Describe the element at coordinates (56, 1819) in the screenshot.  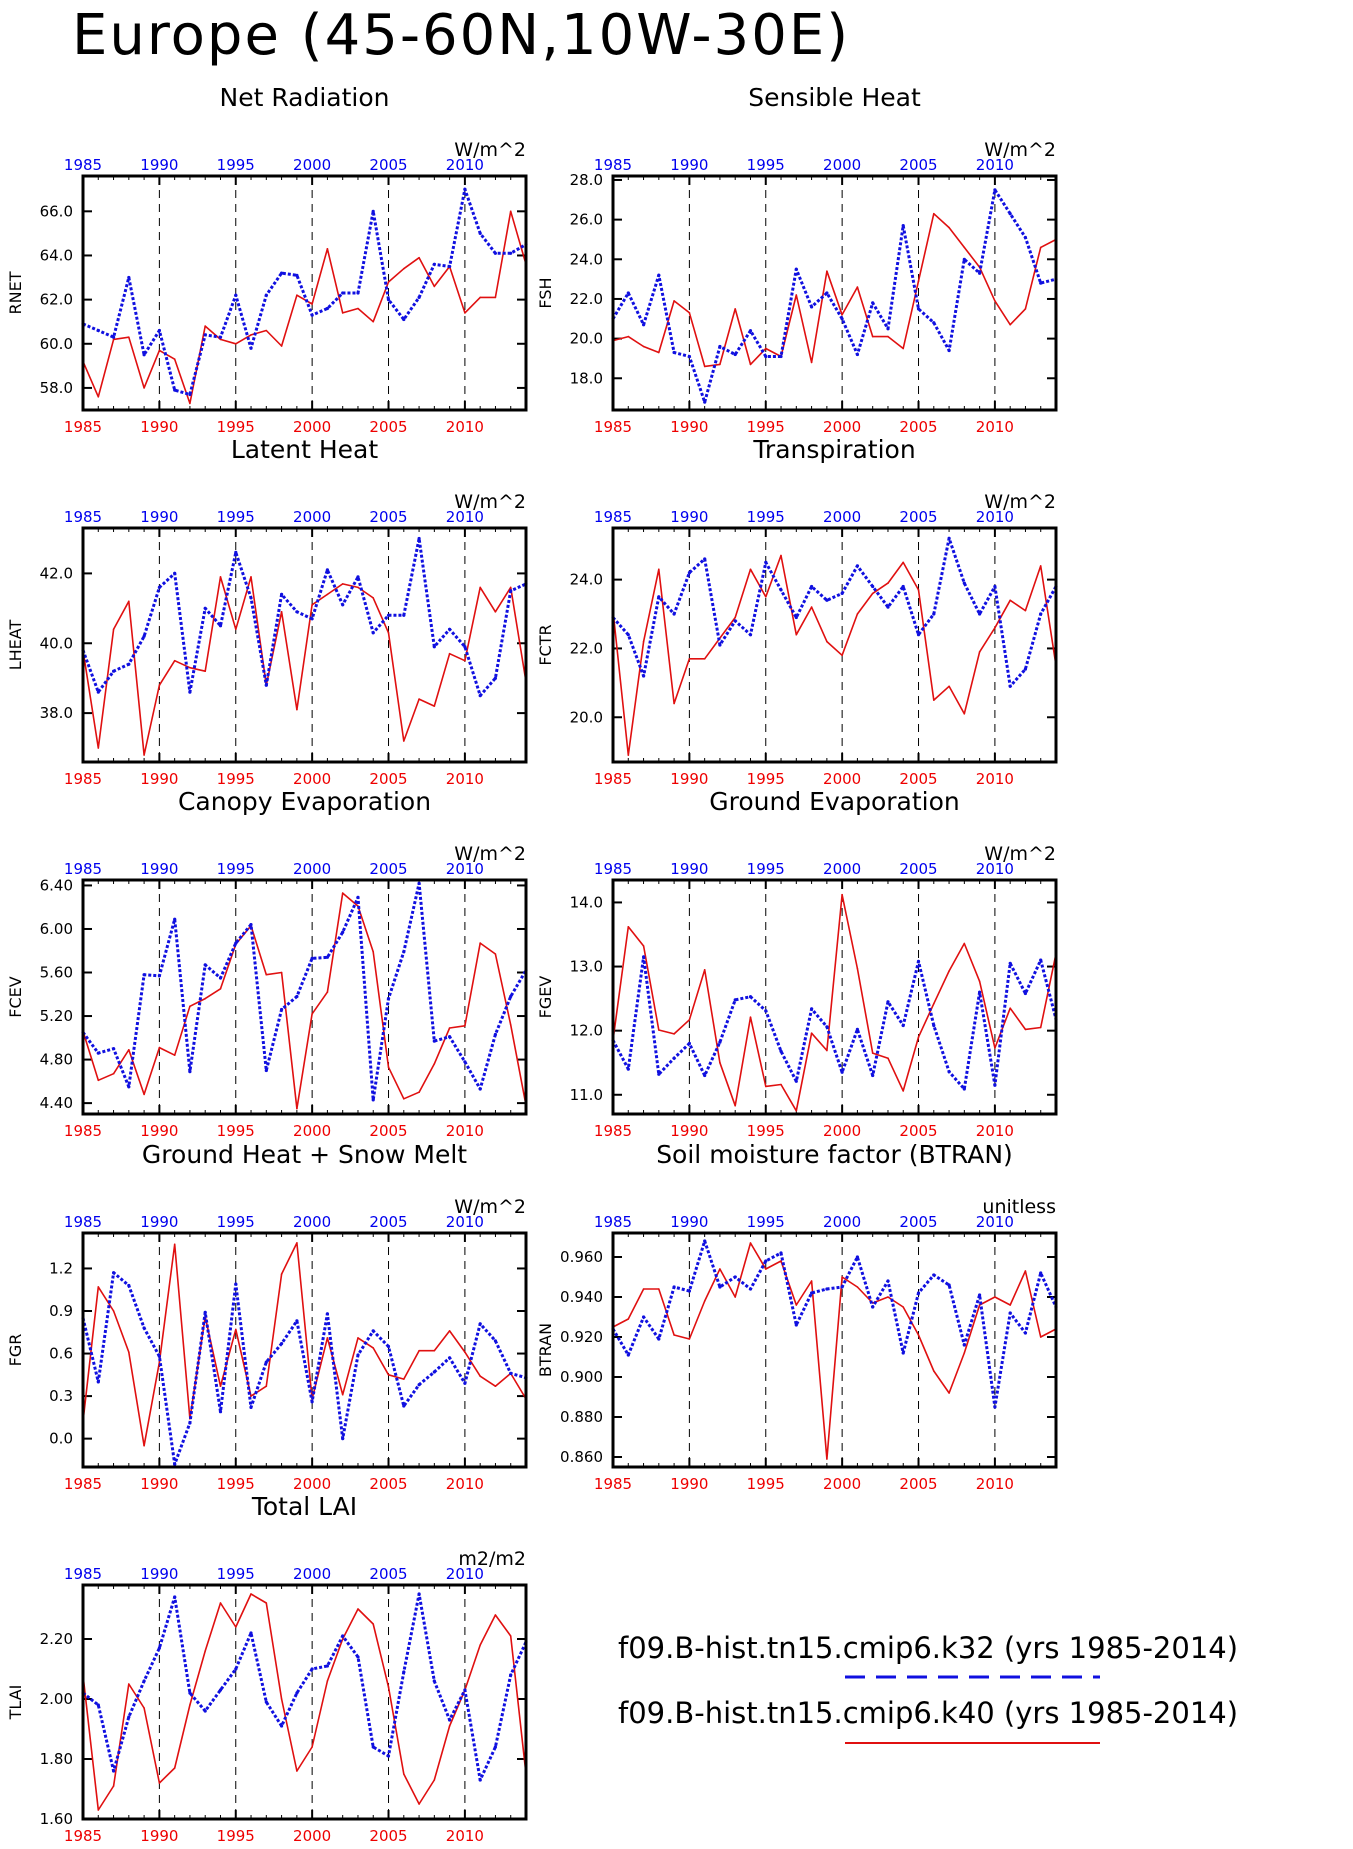
I see `y-tick-label: 1.60` at that location.